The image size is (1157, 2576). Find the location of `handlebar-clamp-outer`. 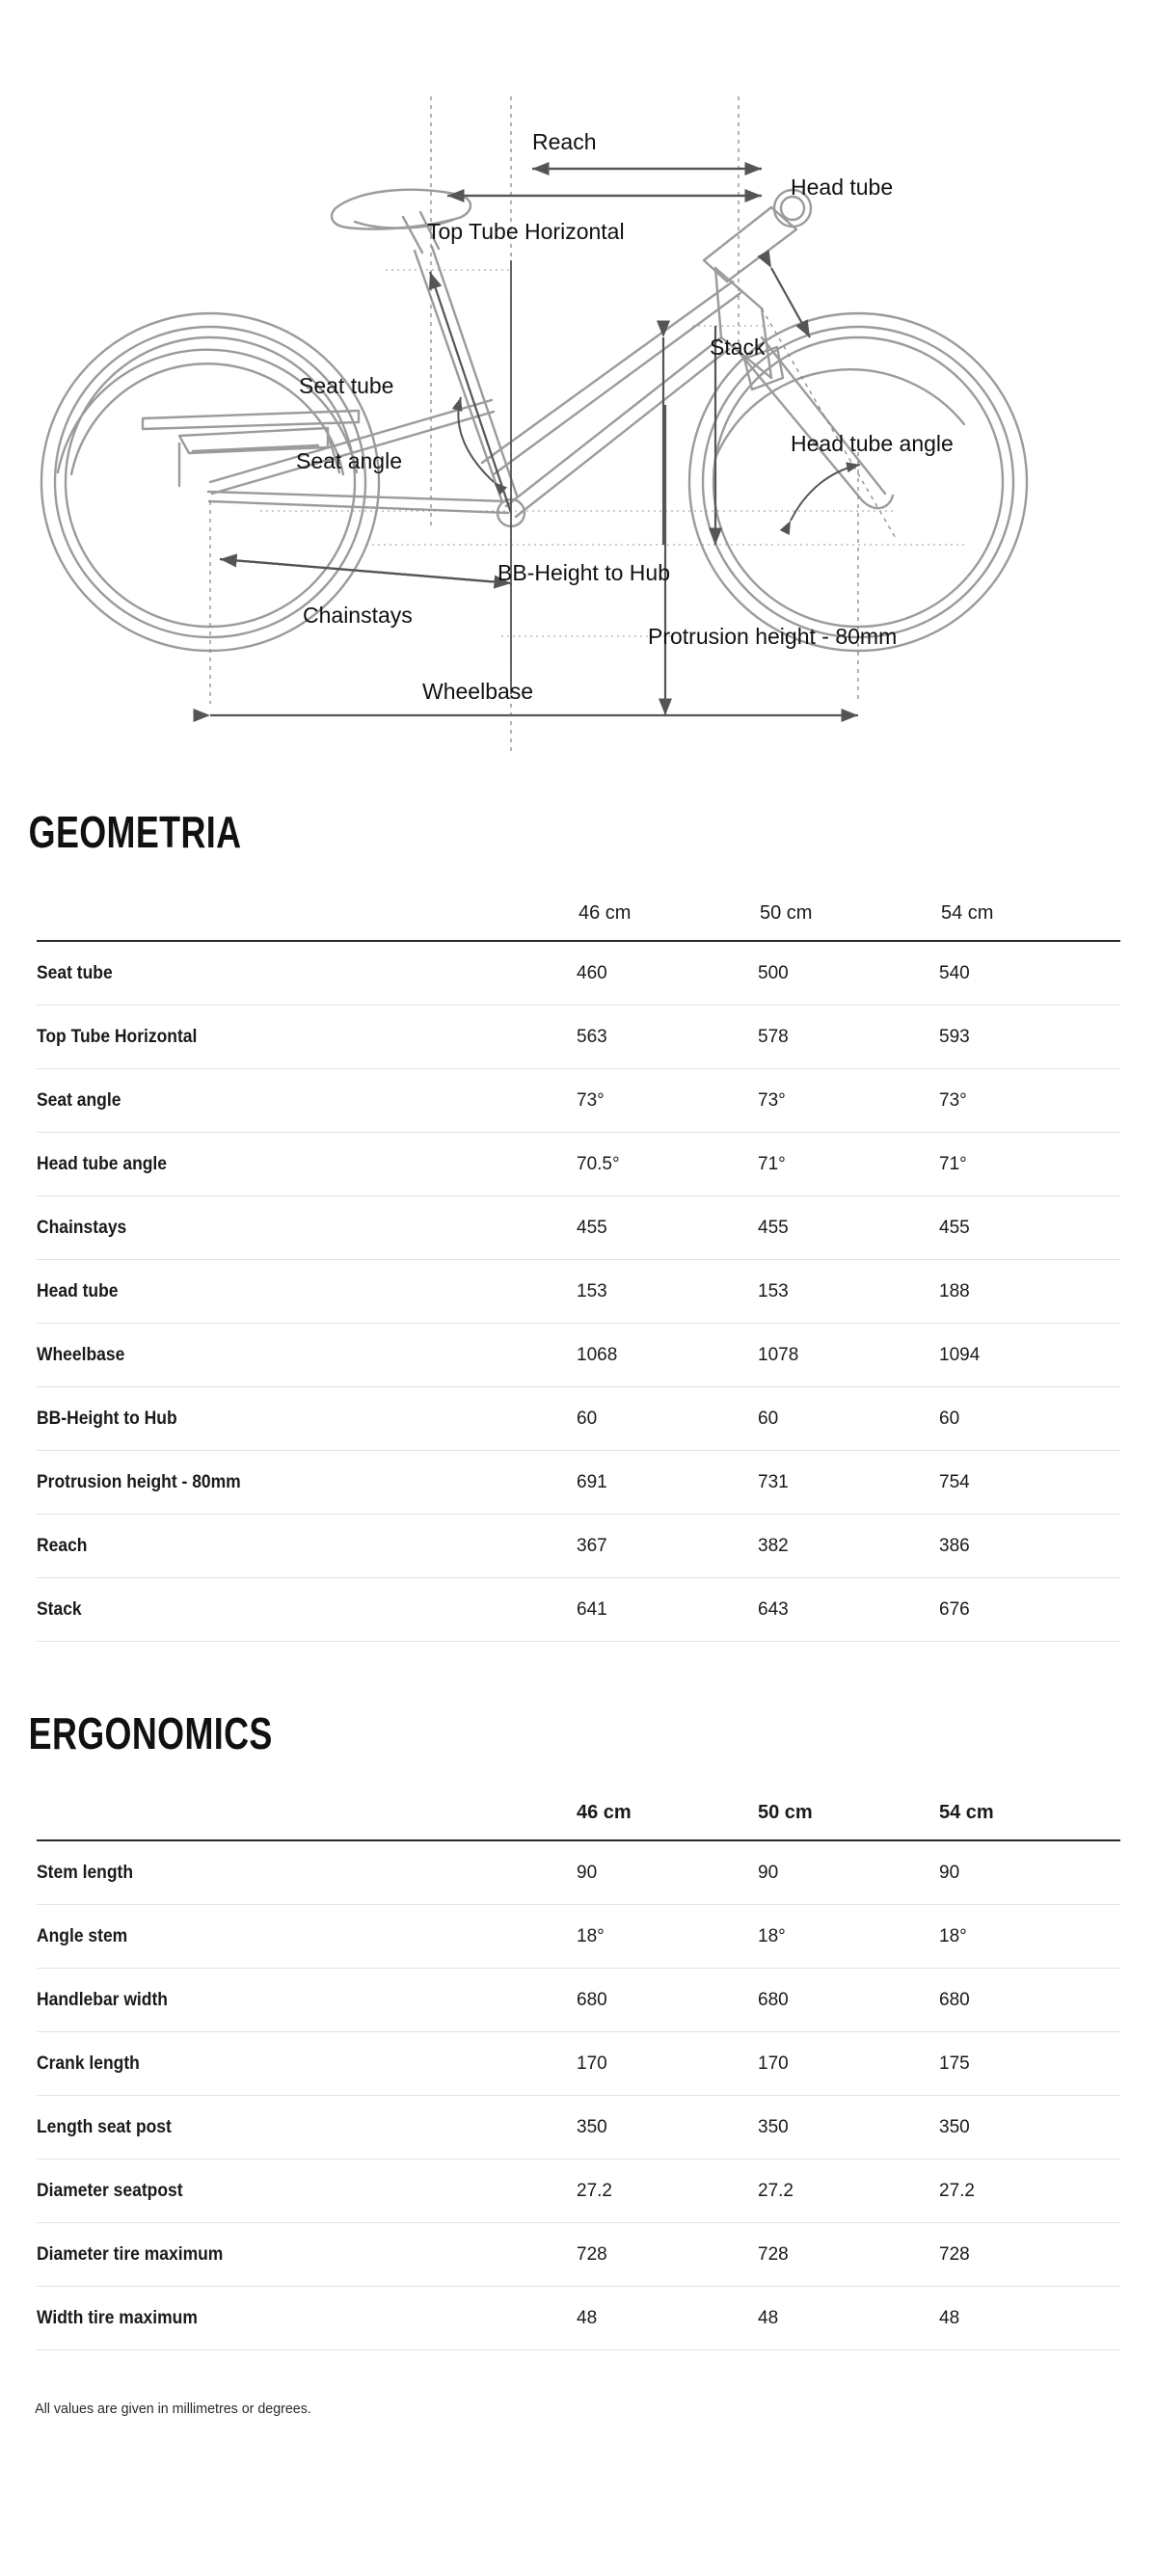

handlebar-clamp-outer is located at coordinates (792, 208).